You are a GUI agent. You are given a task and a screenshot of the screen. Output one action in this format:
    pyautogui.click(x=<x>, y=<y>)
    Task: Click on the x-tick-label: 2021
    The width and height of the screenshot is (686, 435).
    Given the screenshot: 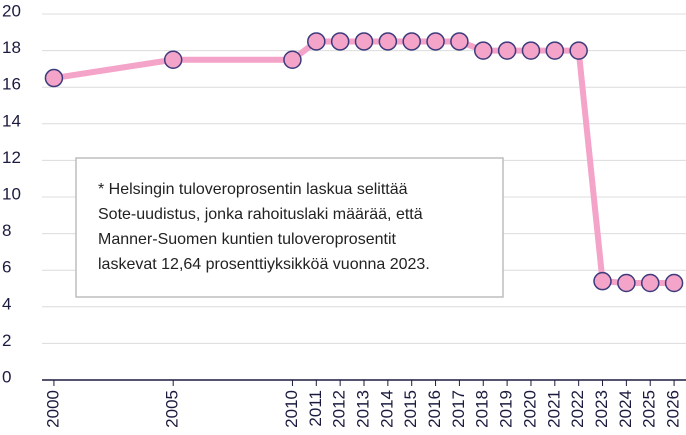 What is the action you would take?
    pyautogui.click(x=553, y=409)
    